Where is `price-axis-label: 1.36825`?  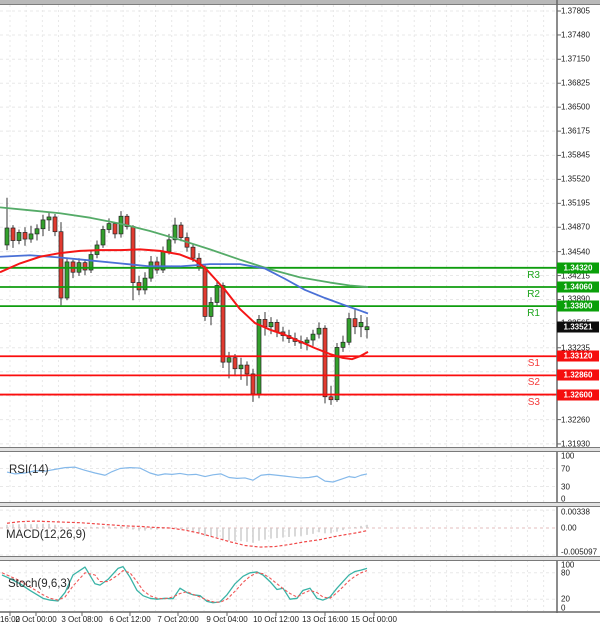 price-axis-label: 1.36825 is located at coordinates (575, 83).